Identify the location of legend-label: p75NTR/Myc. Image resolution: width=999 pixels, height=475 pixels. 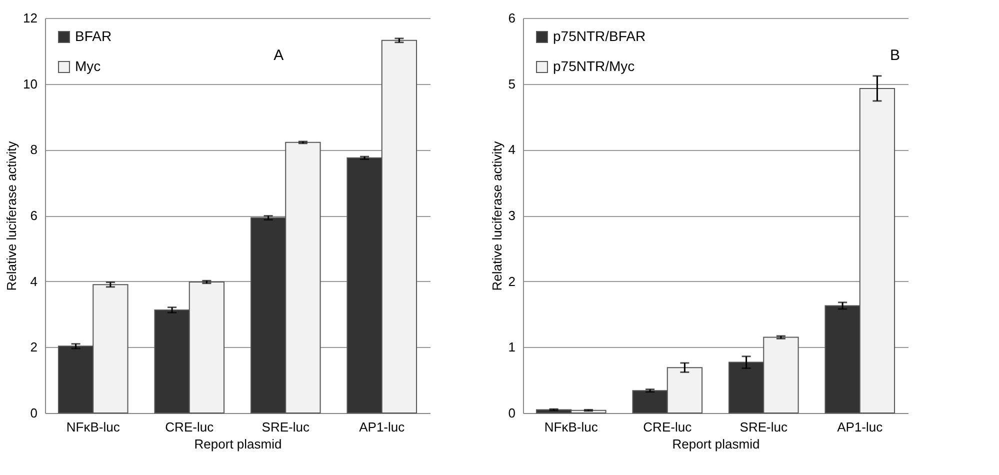
(594, 66).